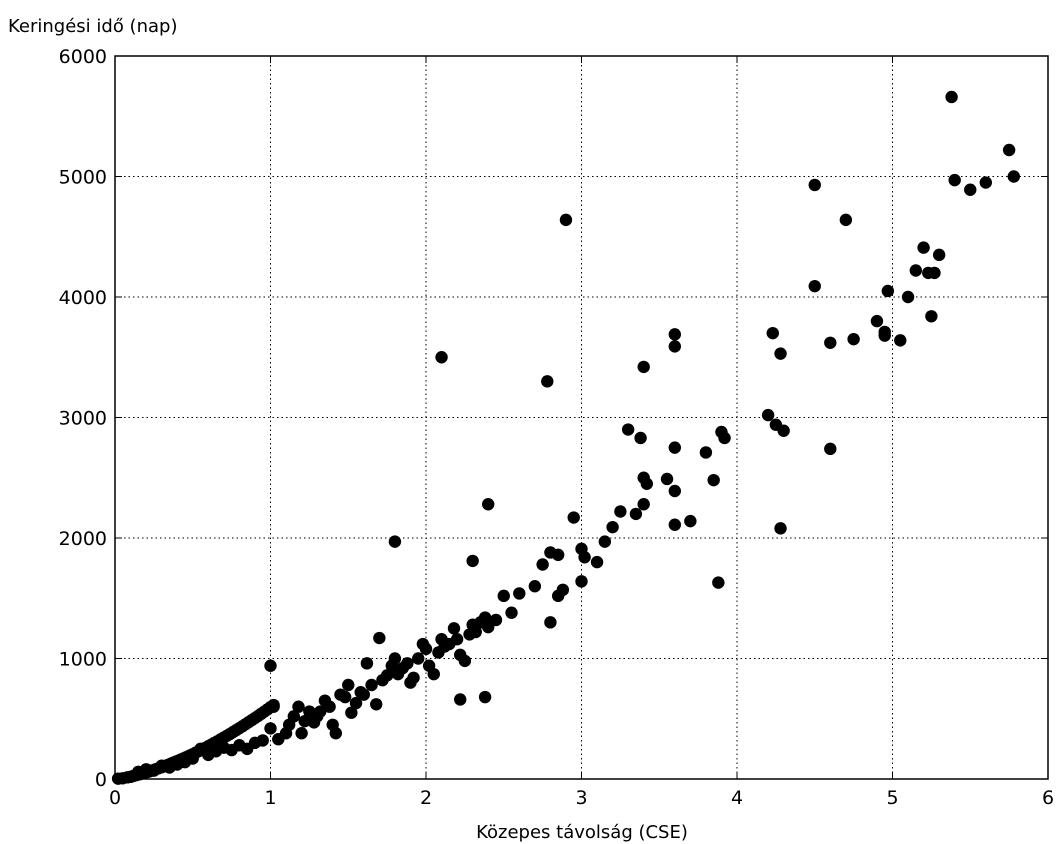 The height and width of the screenshot is (844, 1059). What do you see at coordinates (426, 798) in the screenshot?
I see `x-tick-label-2: 2` at bounding box center [426, 798].